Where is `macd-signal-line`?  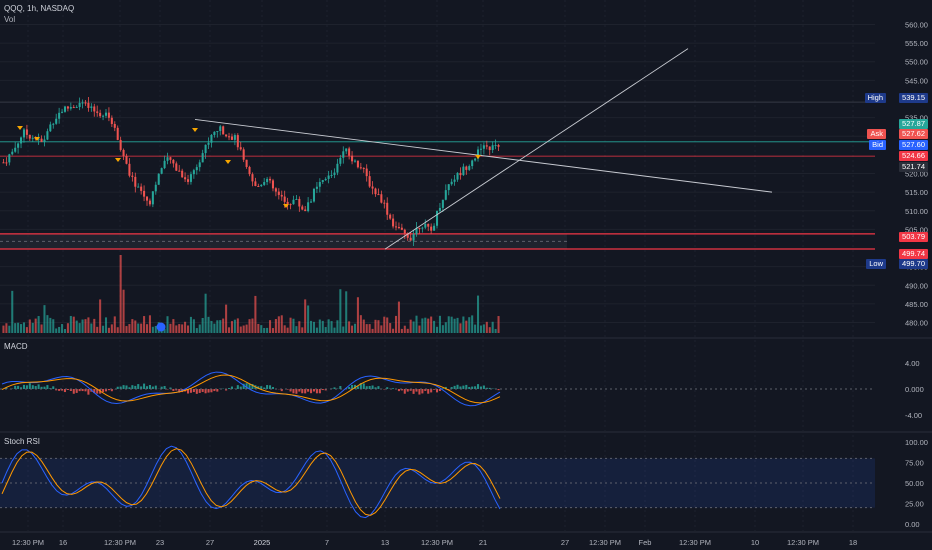 macd-signal-line is located at coordinates (251, 389).